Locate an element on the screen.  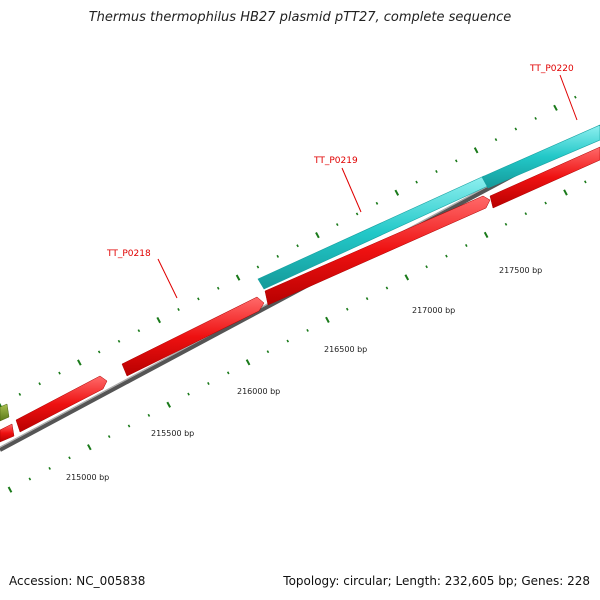
ruler-label-216500: 216500 bp is located at coordinates (345, 349).